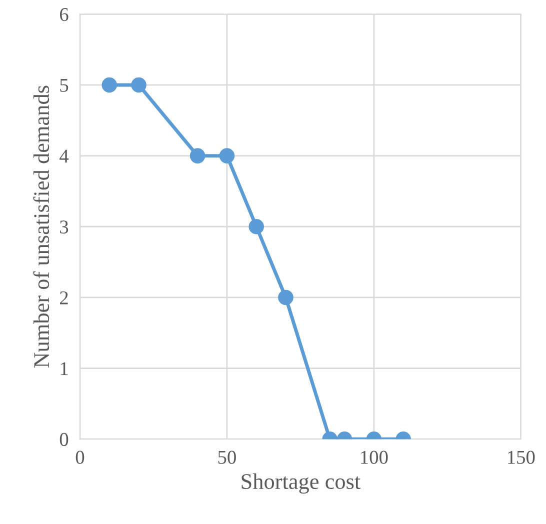 This screenshot has width=546, height=524. I want to click on y-tick-label: 3, so click(64, 227).